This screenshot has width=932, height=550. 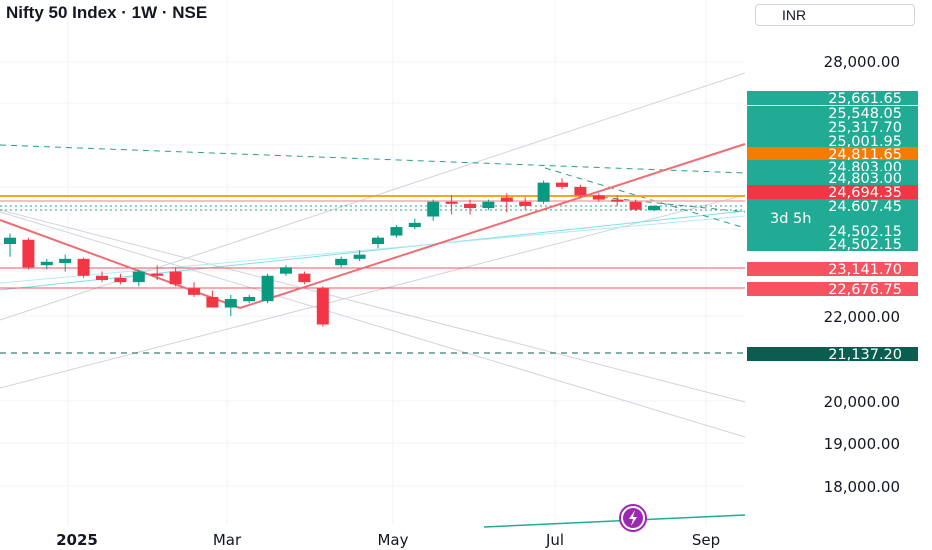 I want to click on cyan-support-line, so click(x=373, y=250).